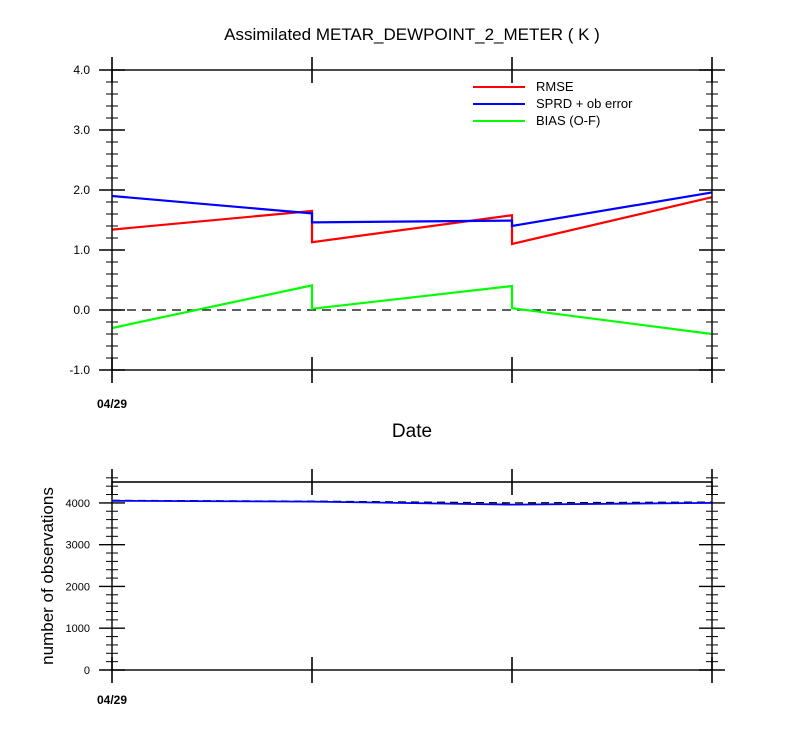 This screenshot has height=750, width=800. What do you see at coordinates (412, 310) in the screenshot?
I see `series-line-bias-o-f` at bounding box center [412, 310].